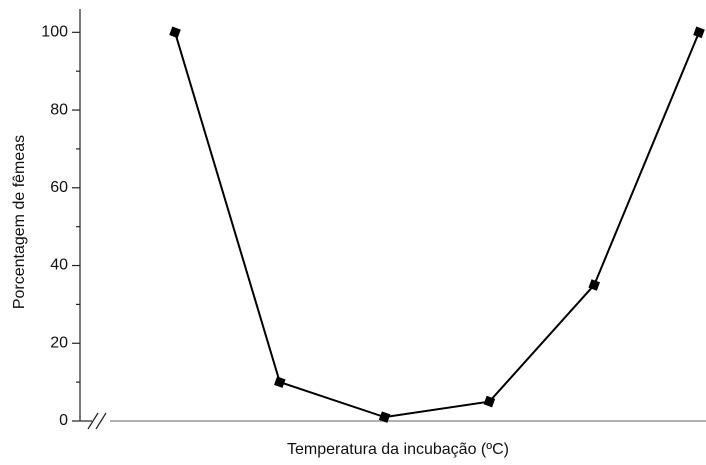 This screenshot has height=465, width=706. Describe the element at coordinates (59, 187) in the screenshot. I see `y-tick-label: 60` at that location.